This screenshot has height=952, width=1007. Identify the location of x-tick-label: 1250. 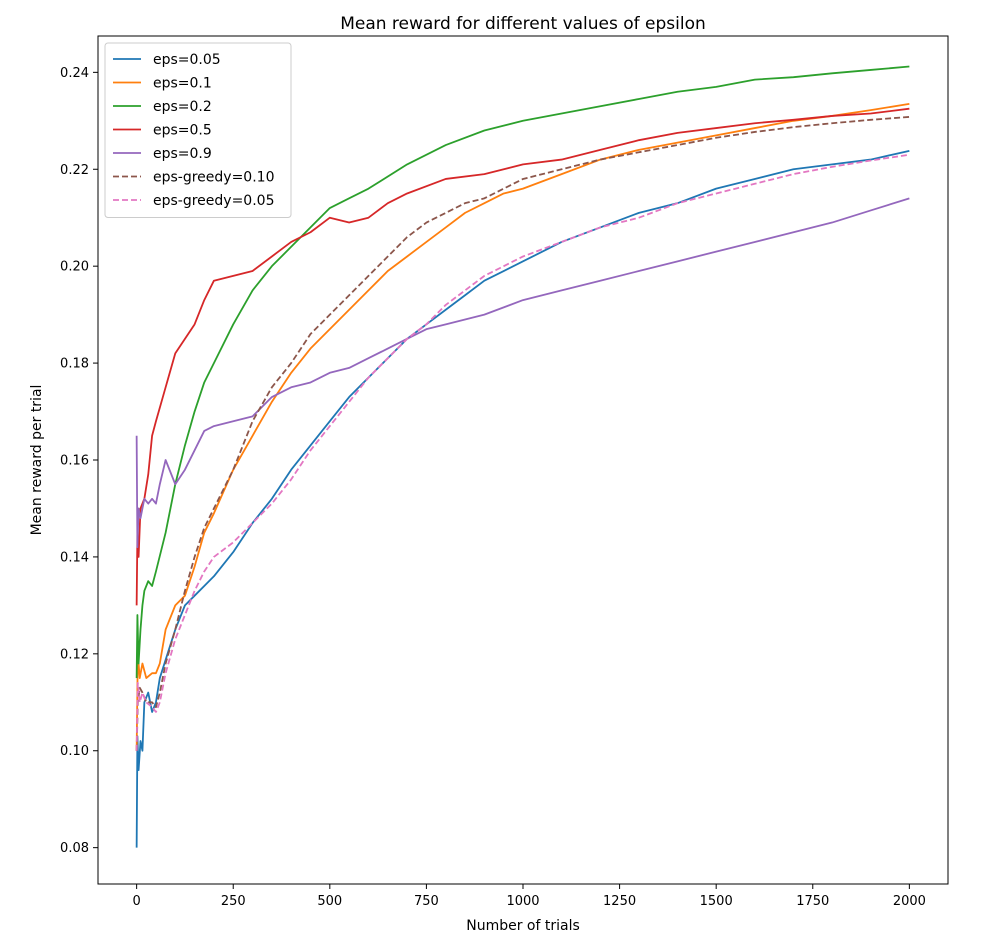
(619, 901).